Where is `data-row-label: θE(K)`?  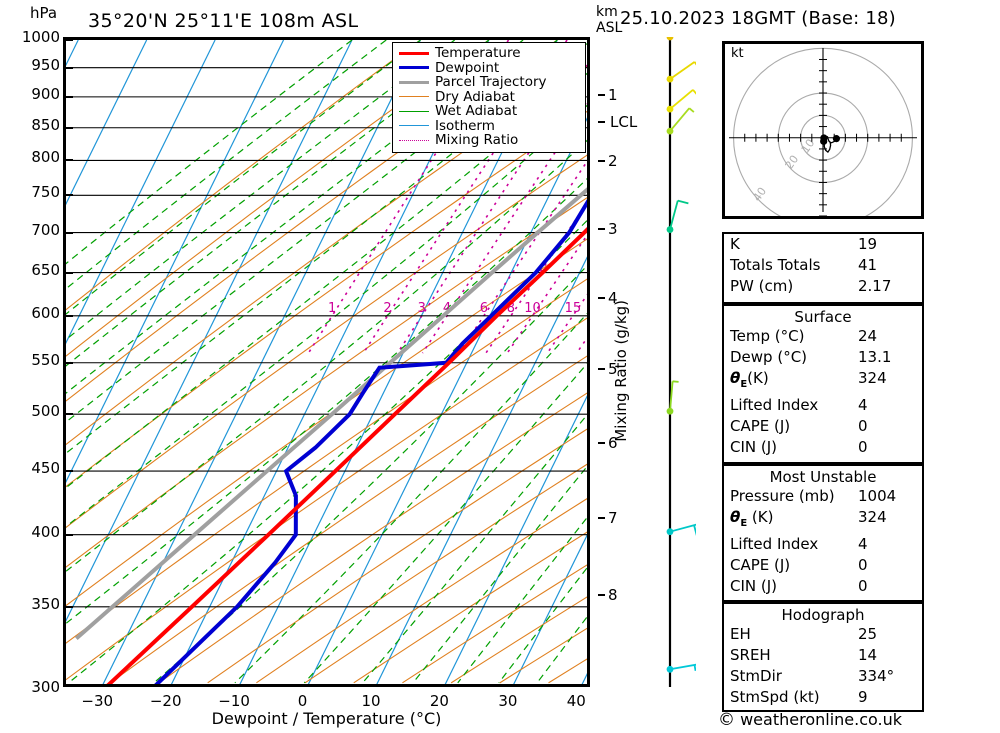
data-row-label: θE(K) is located at coordinates (794, 381).